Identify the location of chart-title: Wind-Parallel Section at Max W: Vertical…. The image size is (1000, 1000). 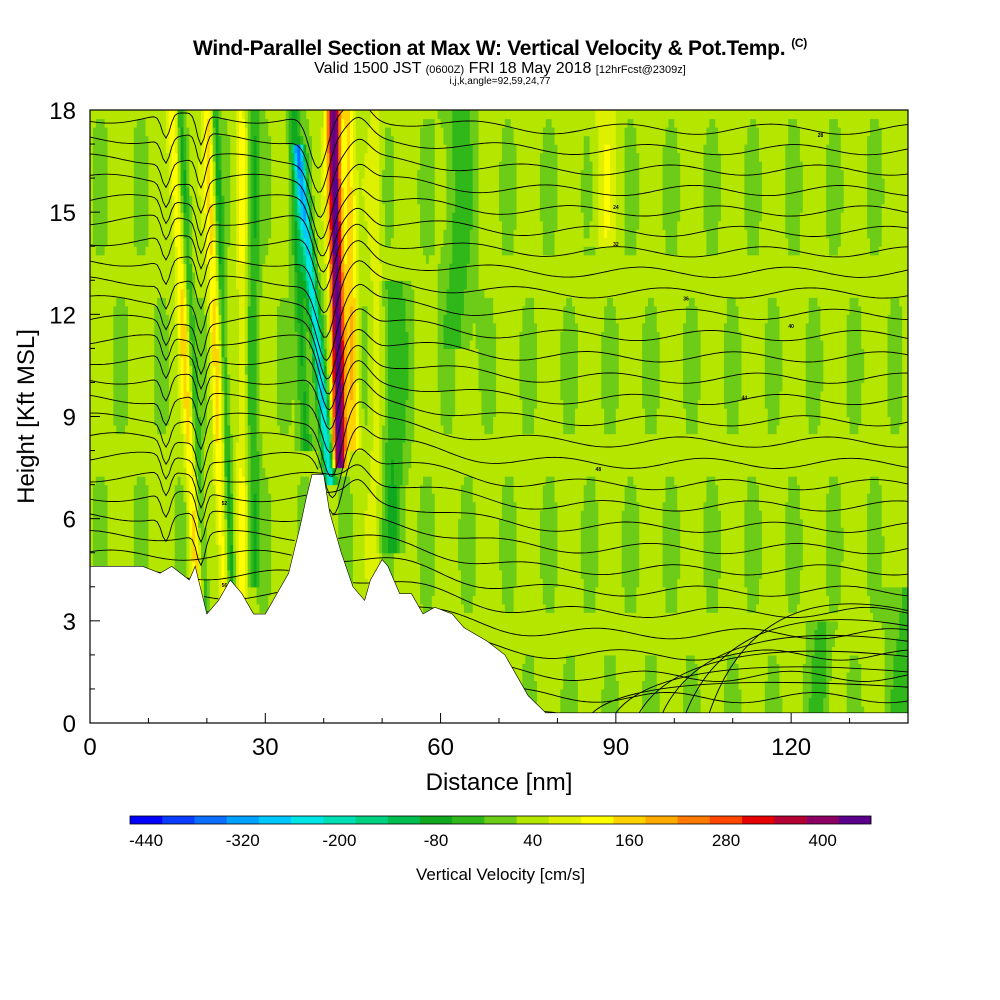
(500, 48).